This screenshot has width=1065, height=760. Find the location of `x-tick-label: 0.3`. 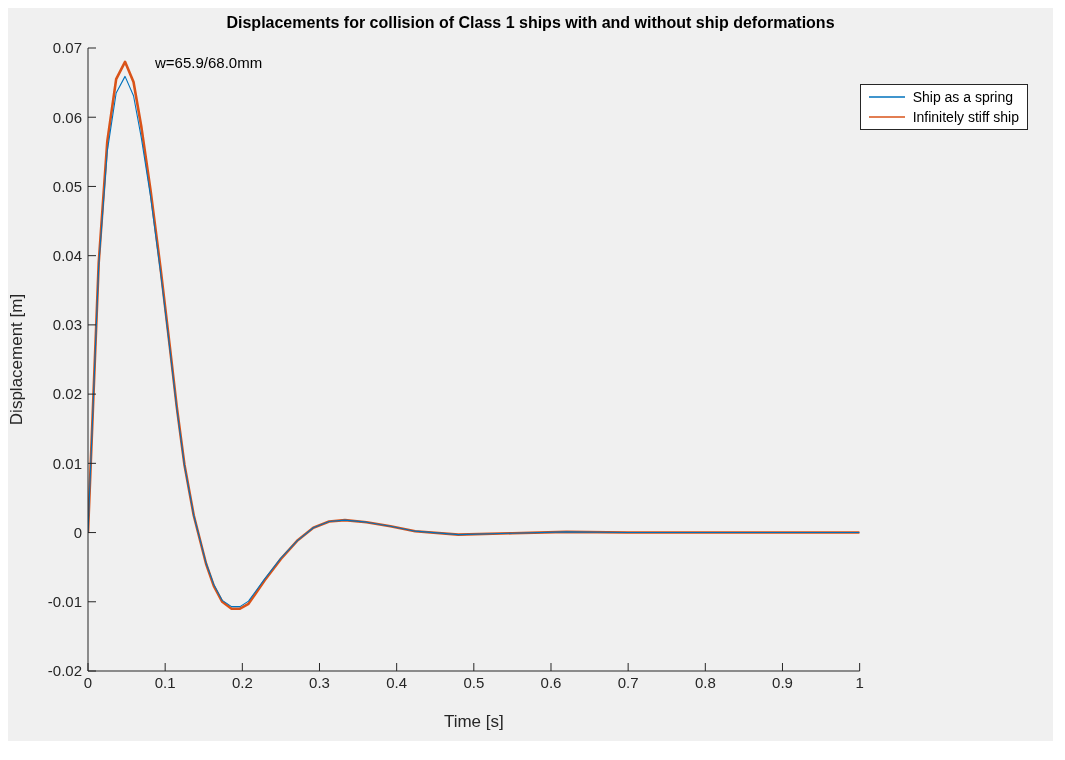

x-tick-label: 0.3 is located at coordinates (319, 682).